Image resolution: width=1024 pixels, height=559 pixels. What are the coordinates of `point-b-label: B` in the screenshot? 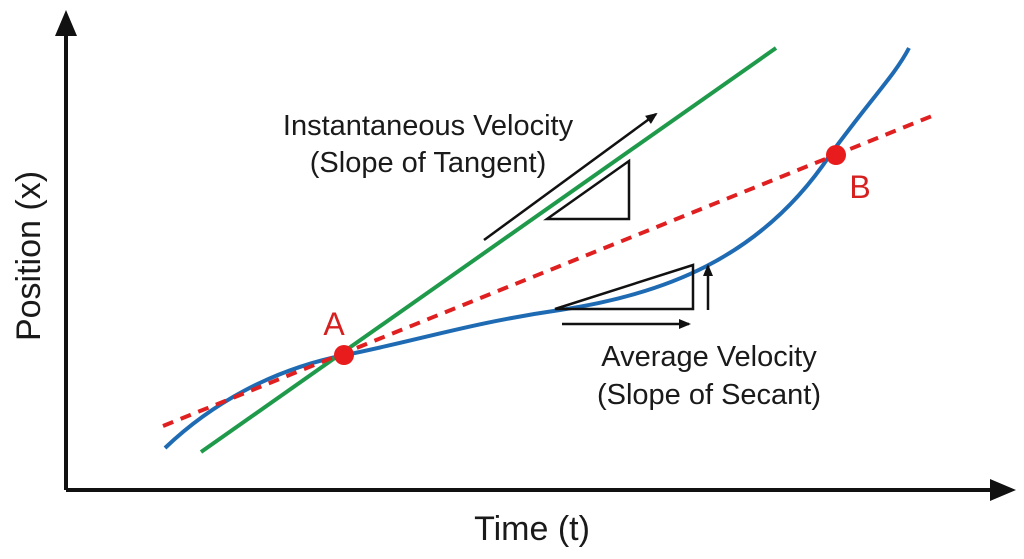 It's located at (859, 187).